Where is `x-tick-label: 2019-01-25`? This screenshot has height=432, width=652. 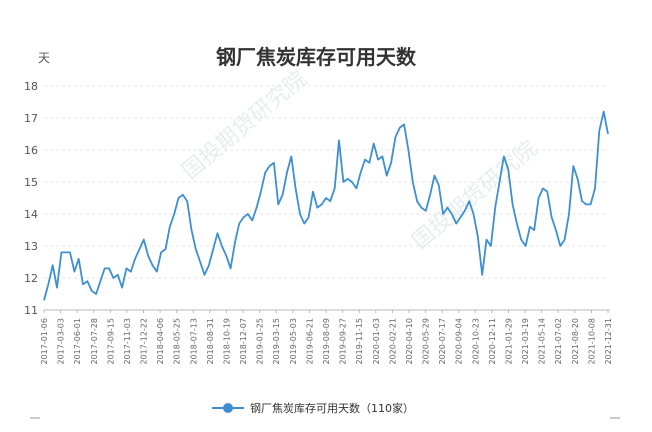 x-tick-label: 2019-01-25 is located at coordinates (260, 341).